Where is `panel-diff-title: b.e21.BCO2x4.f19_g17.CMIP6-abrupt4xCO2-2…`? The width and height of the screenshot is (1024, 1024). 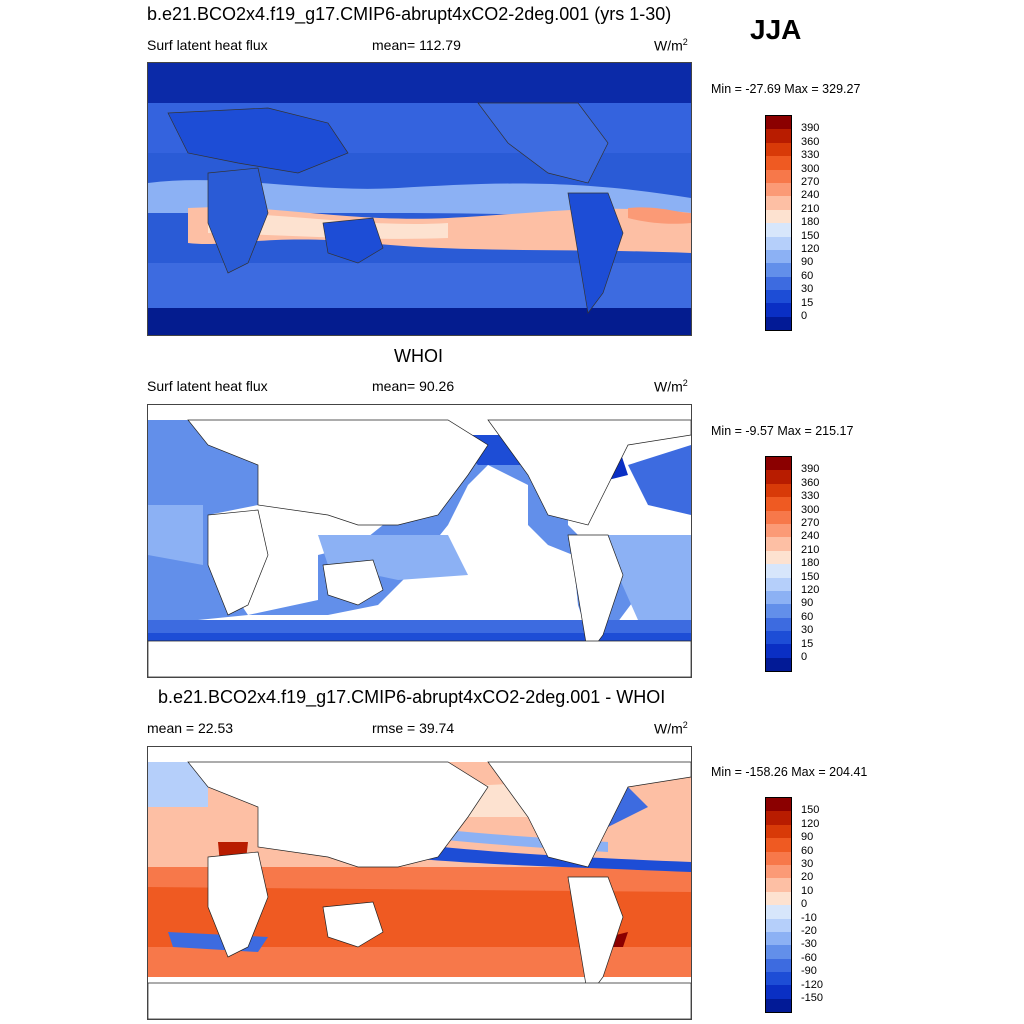
panel-diff-title: b.e21.BCO2x4.f19_g17.CMIP6-abrupt4xCO2-2… is located at coordinates (412, 697).